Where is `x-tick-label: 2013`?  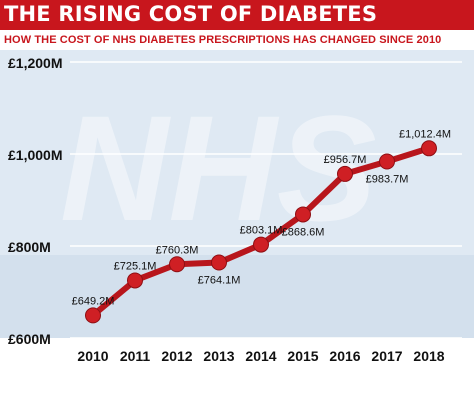
x-tick-label: 2013 is located at coordinates (218, 356).